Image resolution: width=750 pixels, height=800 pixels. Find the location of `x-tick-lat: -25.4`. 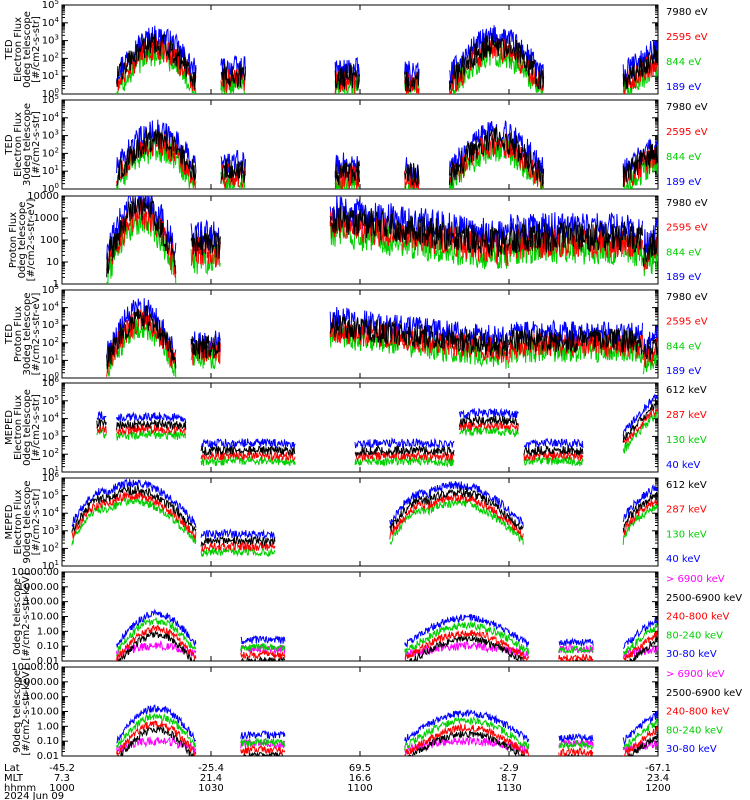

x-tick-lat: -25.4 is located at coordinates (211, 768).